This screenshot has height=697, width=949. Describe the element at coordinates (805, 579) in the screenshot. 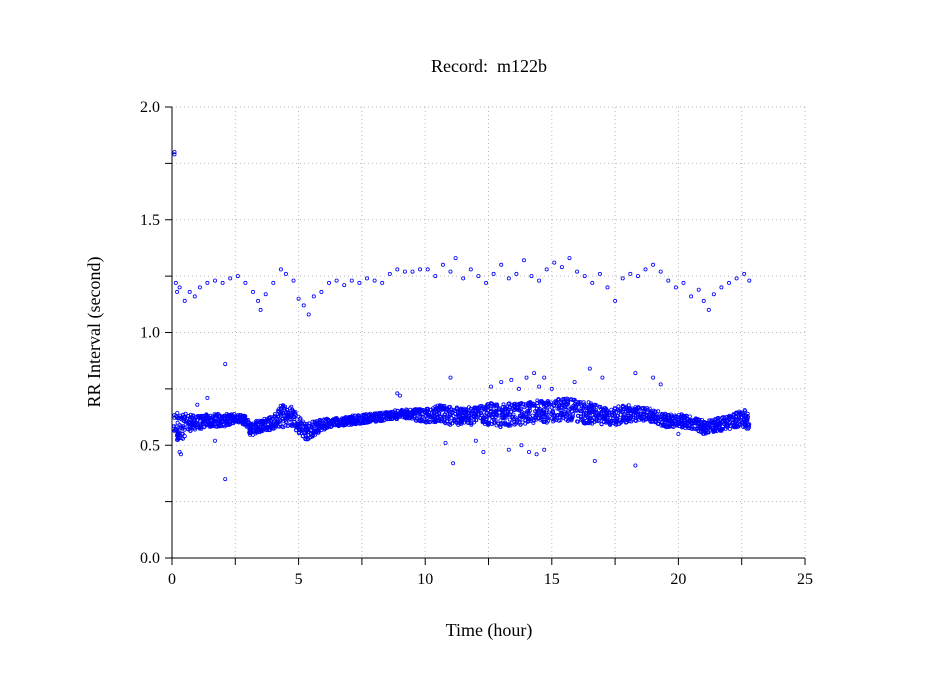

I see `x-tick-label: 25` at that location.